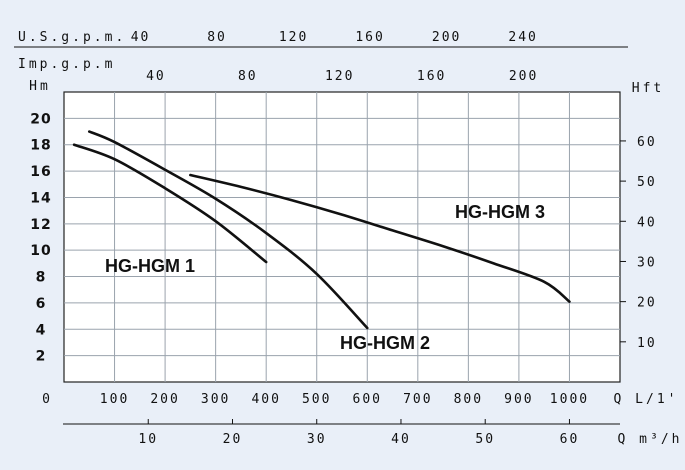 The height and width of the screenshot is (470, 685). I want to click on y-right-tick-label: 30, so click(647, 262).